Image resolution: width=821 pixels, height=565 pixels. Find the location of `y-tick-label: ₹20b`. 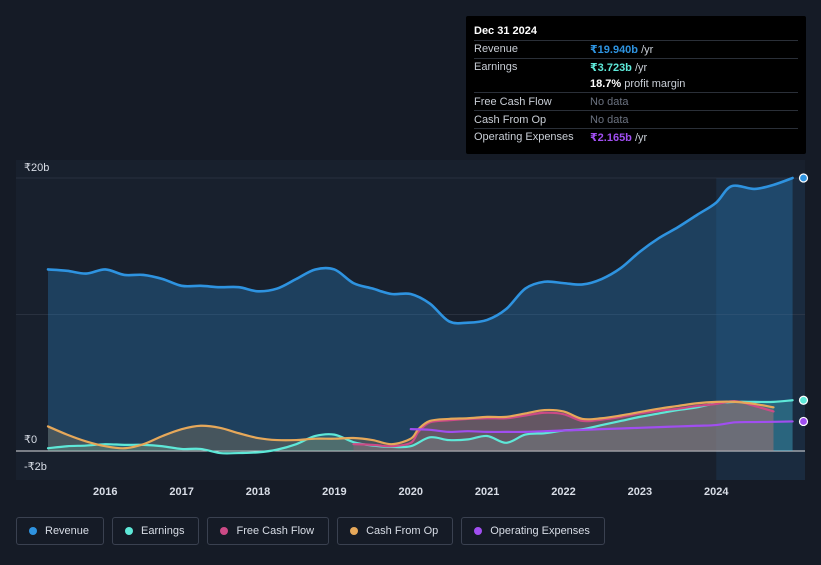

y-tick-label: ₹20b is located at coordinates (36, 168).